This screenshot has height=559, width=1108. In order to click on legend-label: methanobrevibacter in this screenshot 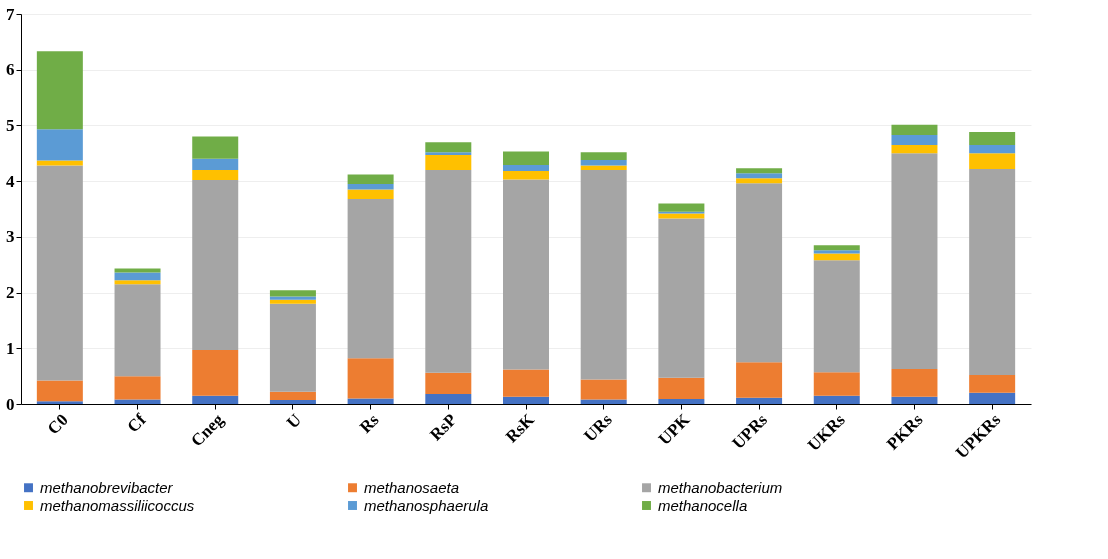, I will do `click(107, 487)`.